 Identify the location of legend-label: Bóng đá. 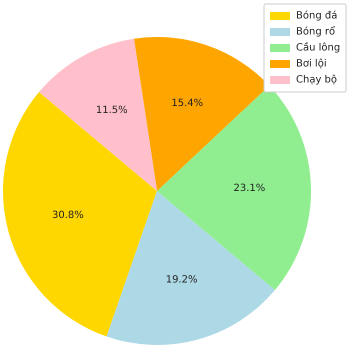
(317, 16).